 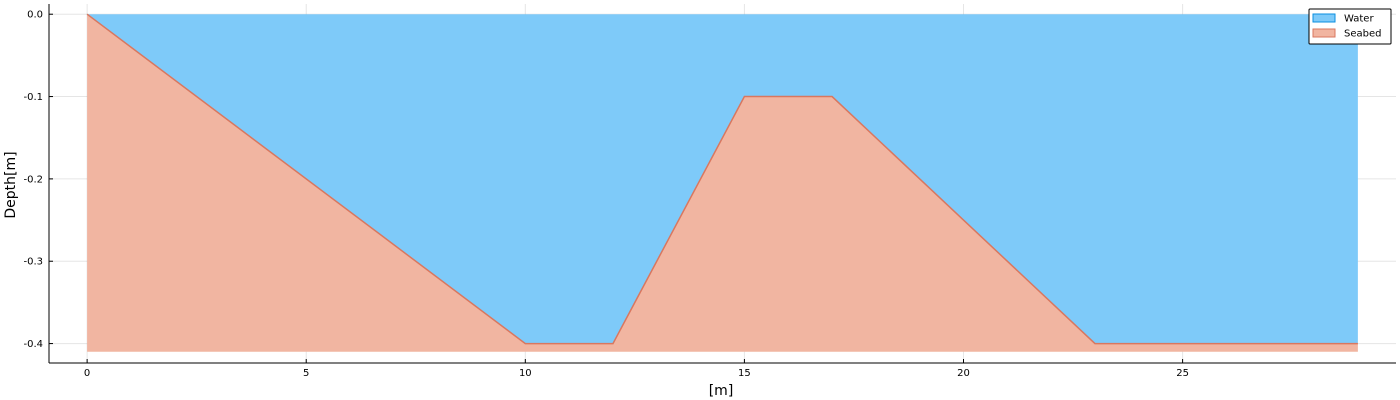 What do you see at coordinates (1182, 373) in the screenshot?
I see `x-tick-label: 25` at bounding box center [1182, 373].